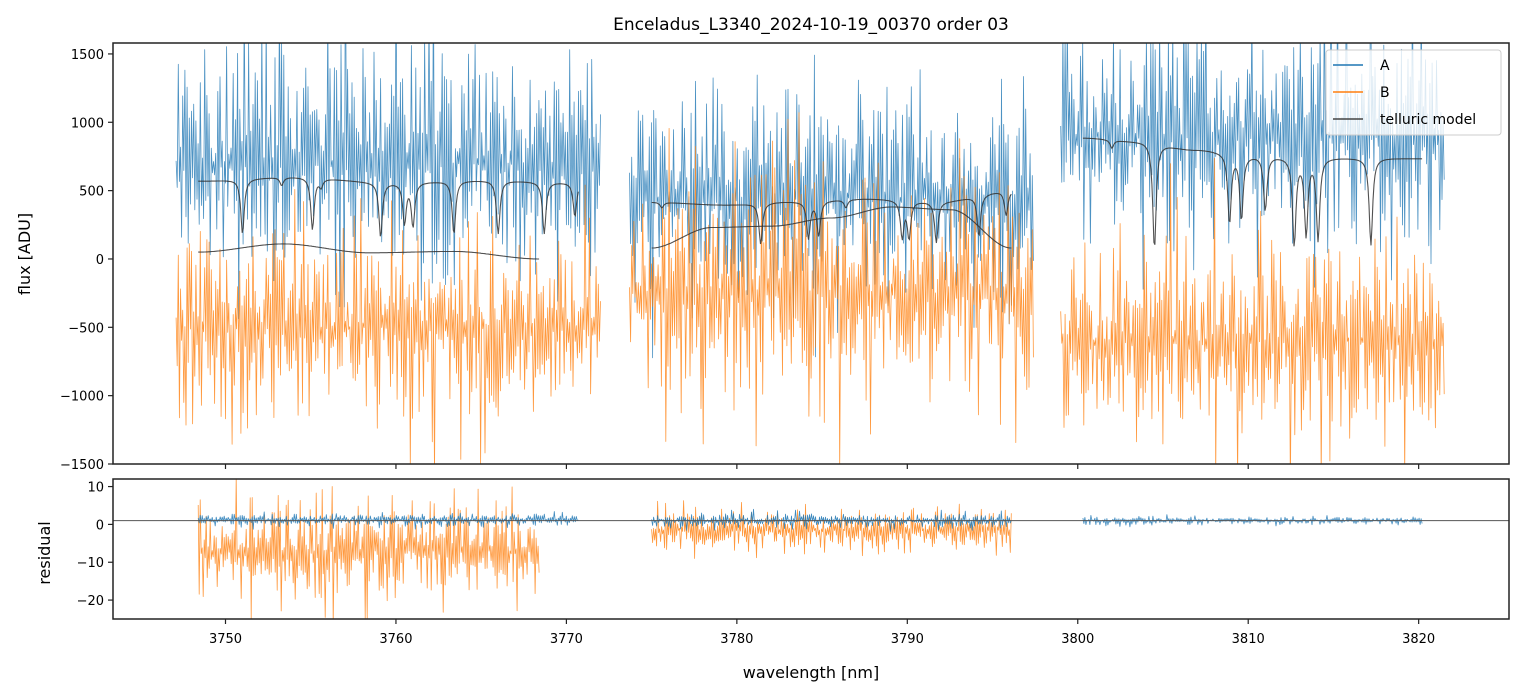 The width and height of the screenshot is (1523, 696). What do you see at coordinates (822, 466) in the screenshot?
I see `flux-x-ticks` at bounding box center [822, 466].